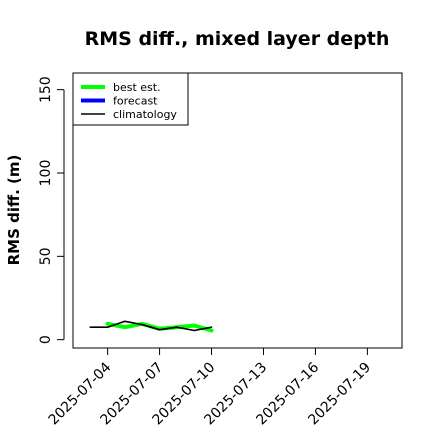 The height and width of the screenshot is (440, 440). I want to click on y-tick-label: 50, so click(46, 256).